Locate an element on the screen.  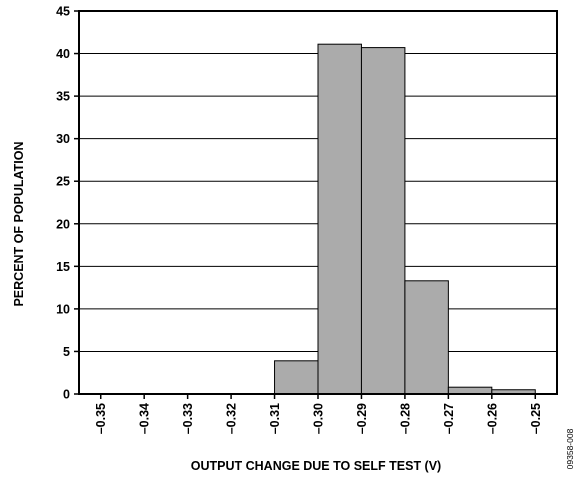
y-tick-label: 40 is located at coordinates (63, 54).